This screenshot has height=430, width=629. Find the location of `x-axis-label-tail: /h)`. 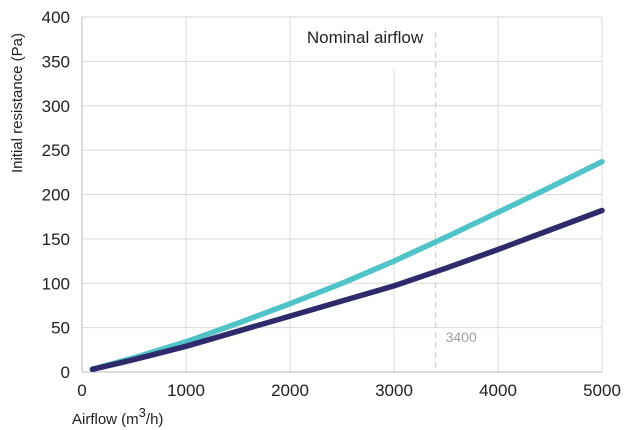

x-axis-label-tail: /h) is located at coordinates (155, 419).